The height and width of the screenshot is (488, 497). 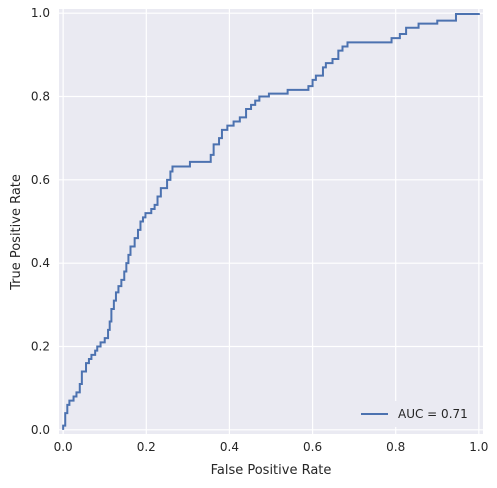 I want to click on y-tick-label: 0.2, so click(x=40, y=347).